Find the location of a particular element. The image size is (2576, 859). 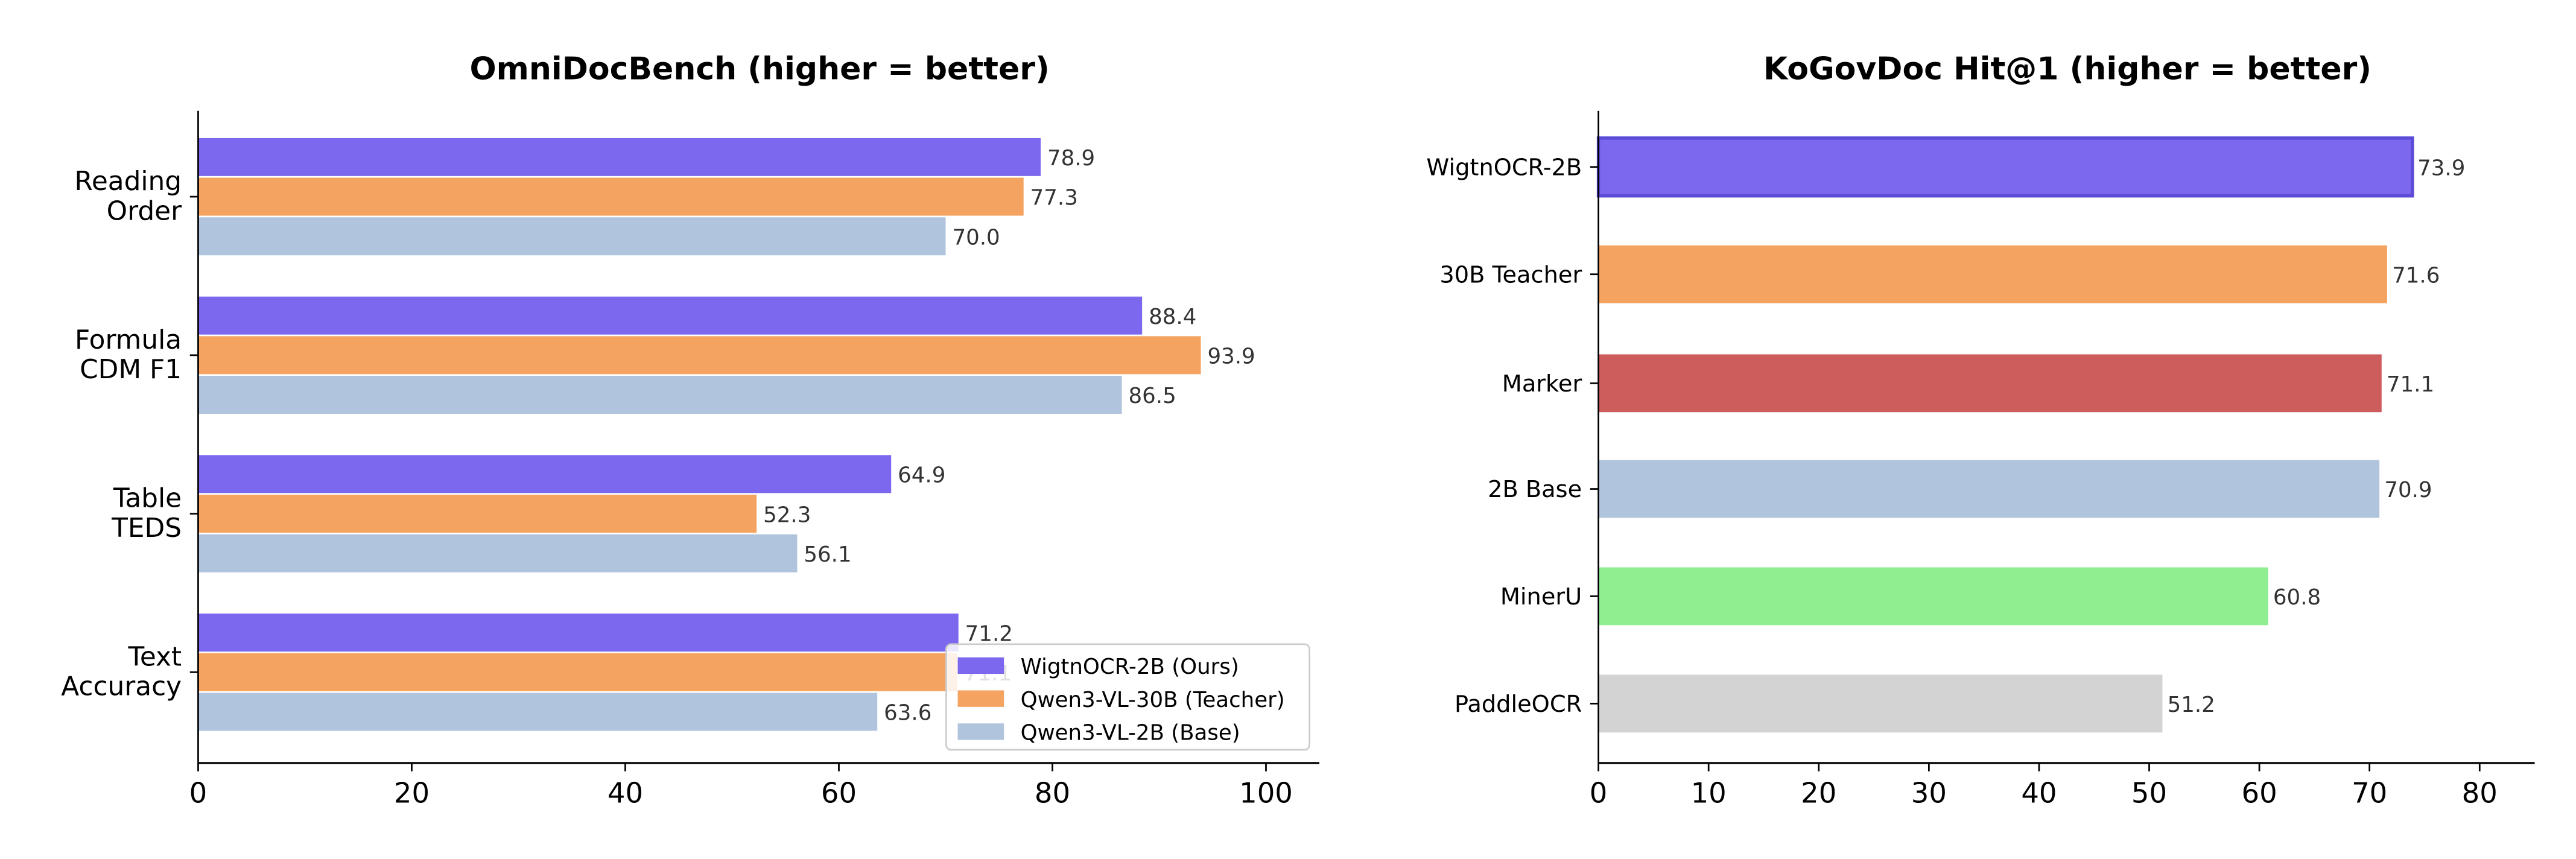

value-label: 73.9 is located at coordinates (2441, 168).